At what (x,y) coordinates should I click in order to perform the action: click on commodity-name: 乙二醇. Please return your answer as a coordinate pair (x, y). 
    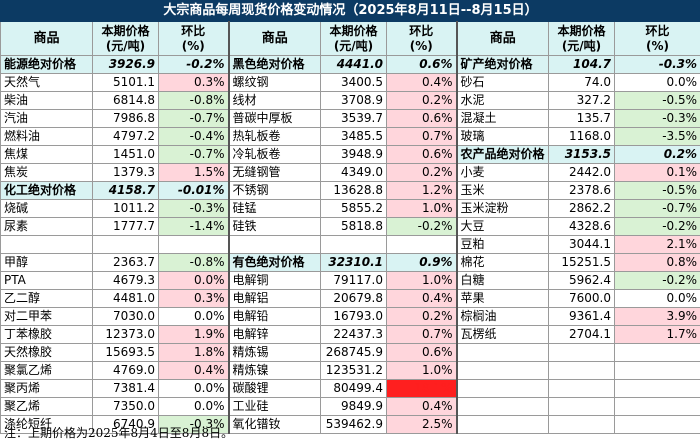
    Looking at the image, I should click on (46, 298).